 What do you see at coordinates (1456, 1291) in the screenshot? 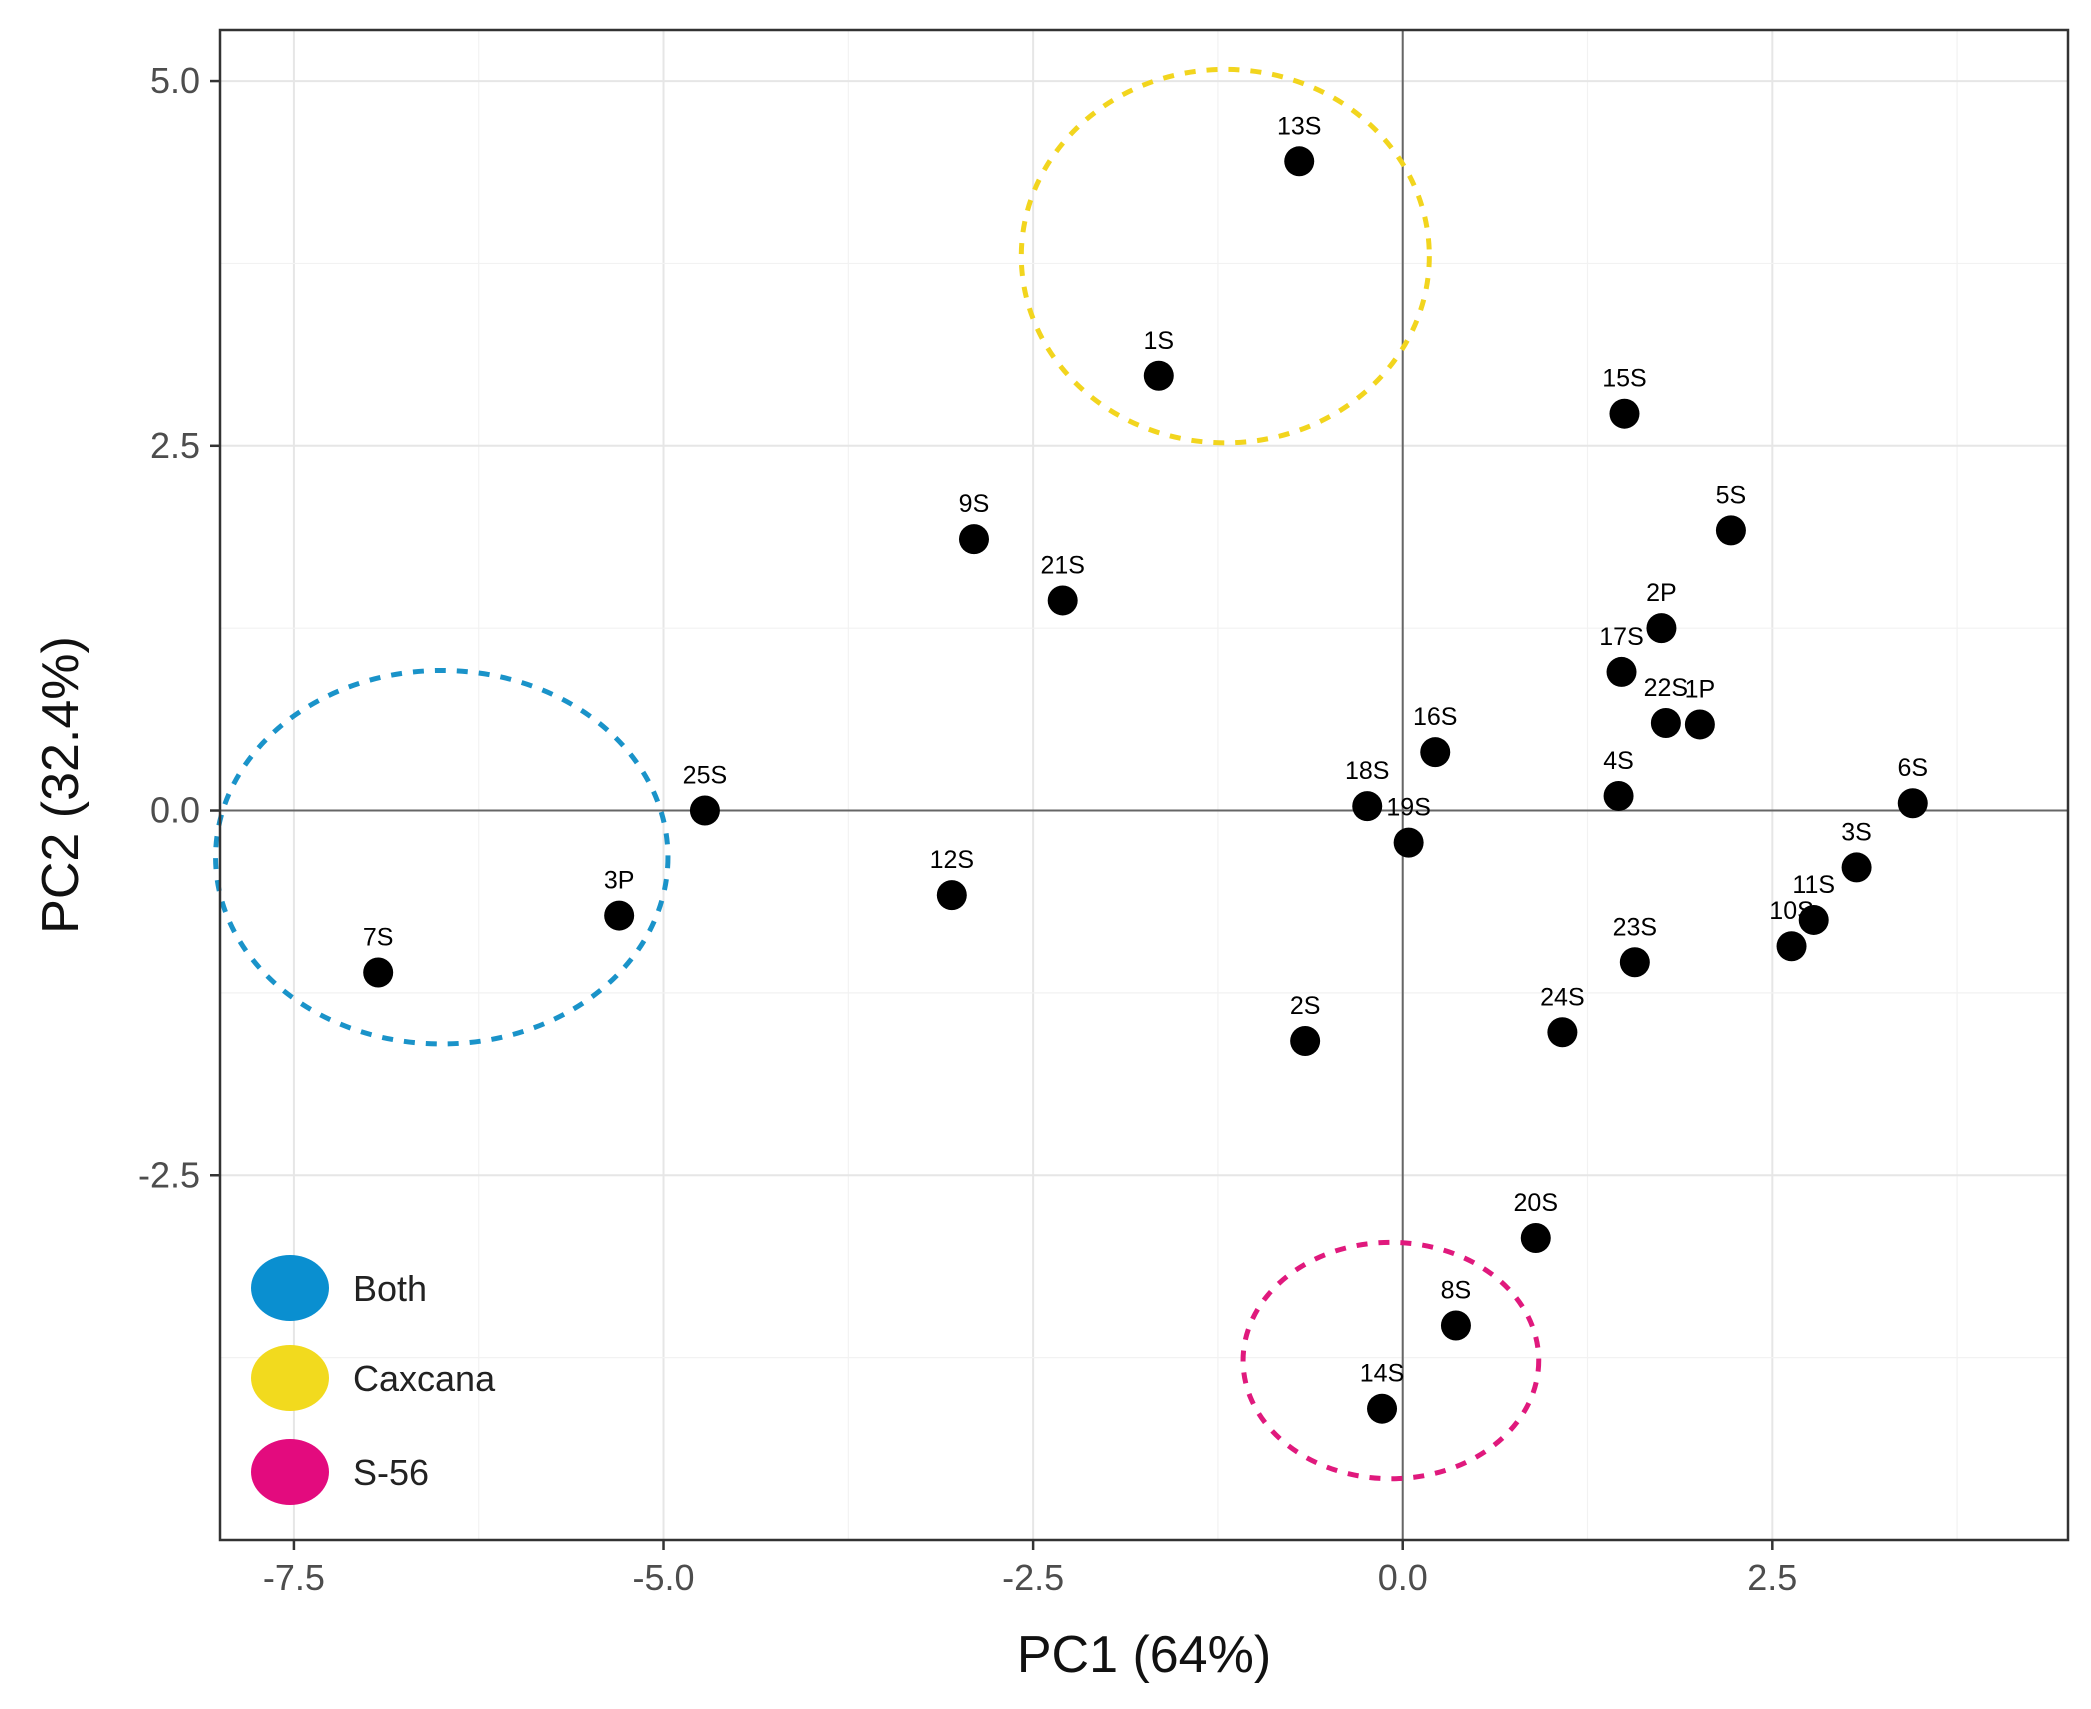
I see `point-label-8s: 8S` at bounding box center [1456, 1291].